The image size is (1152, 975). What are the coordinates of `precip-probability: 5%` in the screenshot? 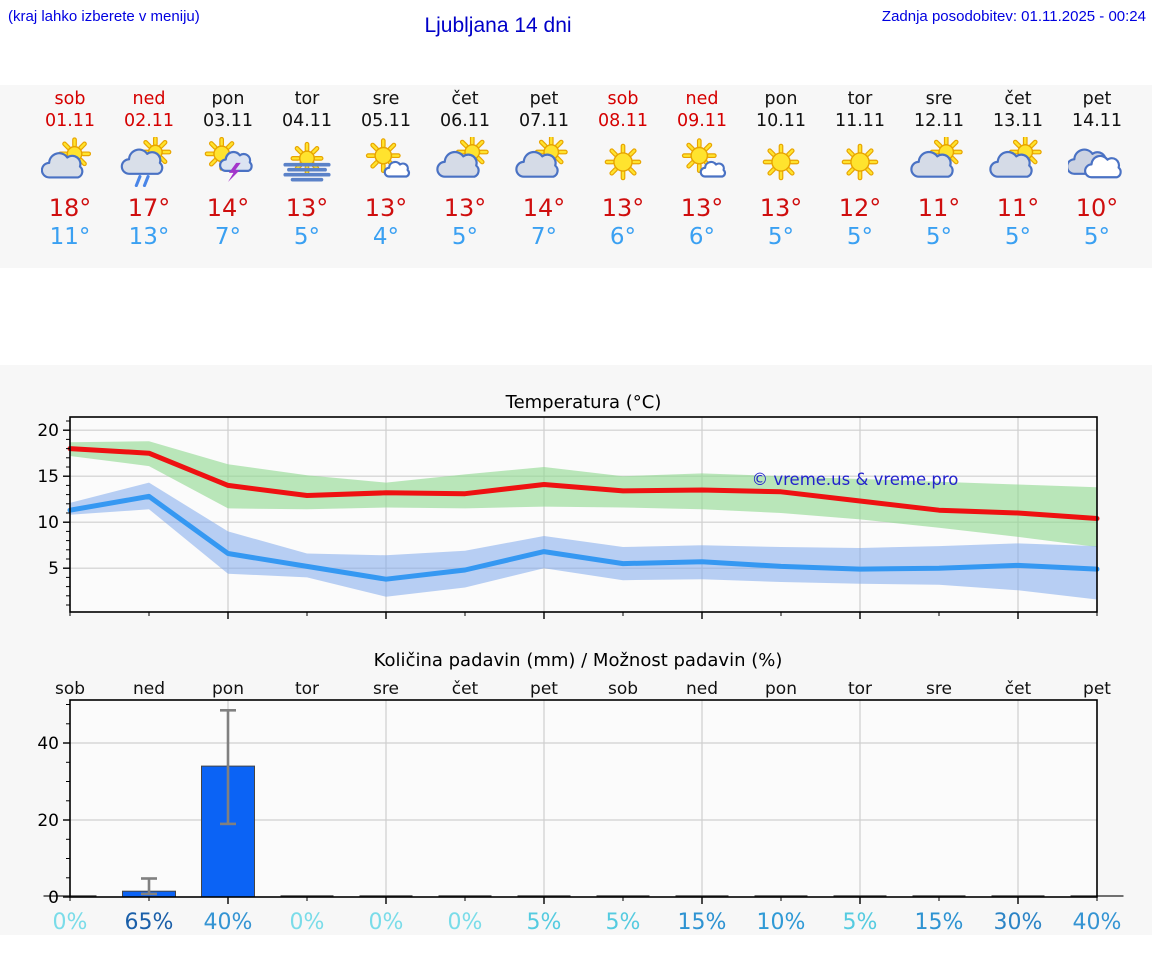 It's located at (623, 922).